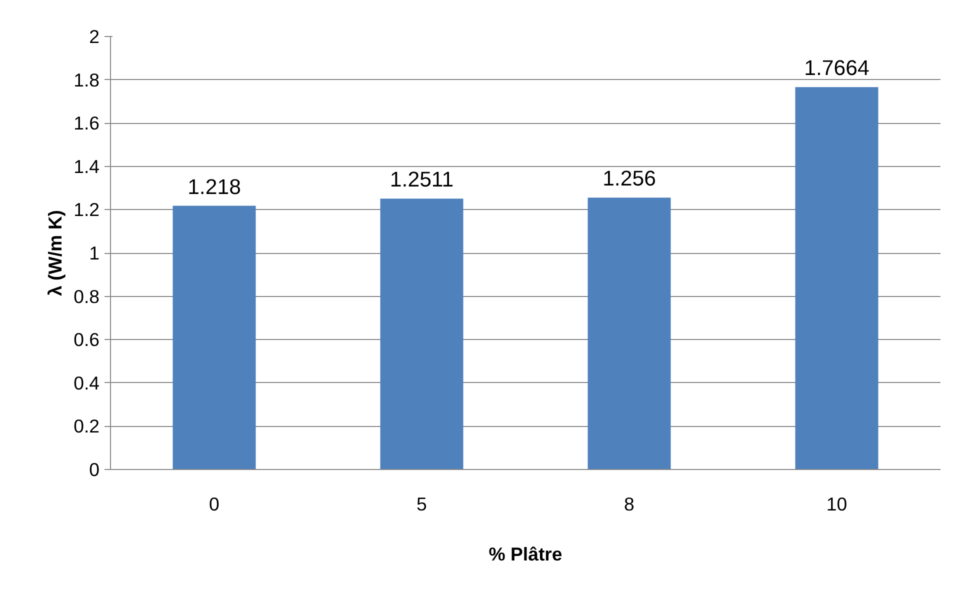 This screenshot has height=607, width=957. What do you see at coordinates (94, 469) in the screenshot?
I see `y-tick-label: 0` at bounding box center [94, 469].